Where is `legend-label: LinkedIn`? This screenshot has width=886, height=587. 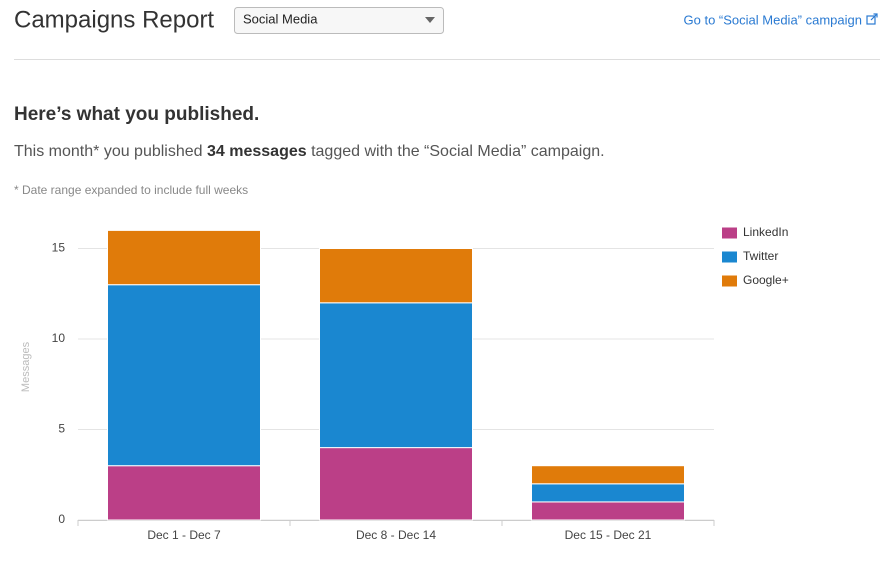 legend-label: LinkedIn is located at coordinates (765, 232).